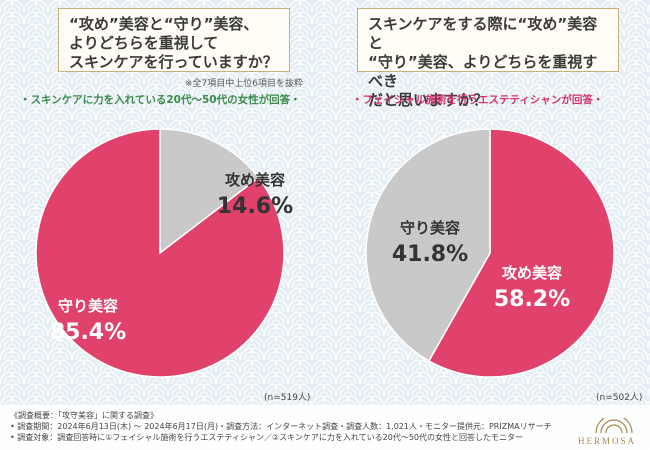  I want to click on right-respondents: ・フェイシャル施術を行うエステティシャンが回答・, so click(478, 100).